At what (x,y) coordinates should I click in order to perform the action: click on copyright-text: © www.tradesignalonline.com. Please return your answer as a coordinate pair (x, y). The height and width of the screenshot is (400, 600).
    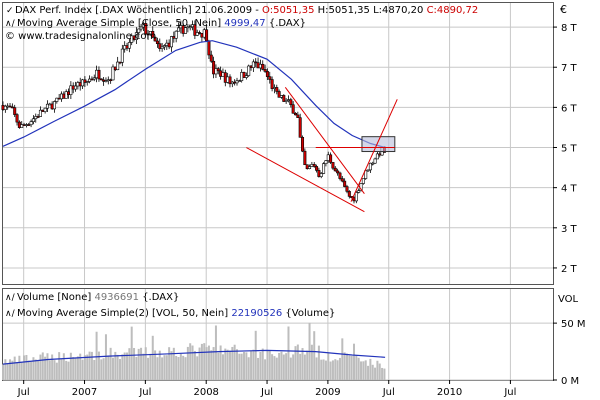
    Looking at the image, I should click on (80, 36).